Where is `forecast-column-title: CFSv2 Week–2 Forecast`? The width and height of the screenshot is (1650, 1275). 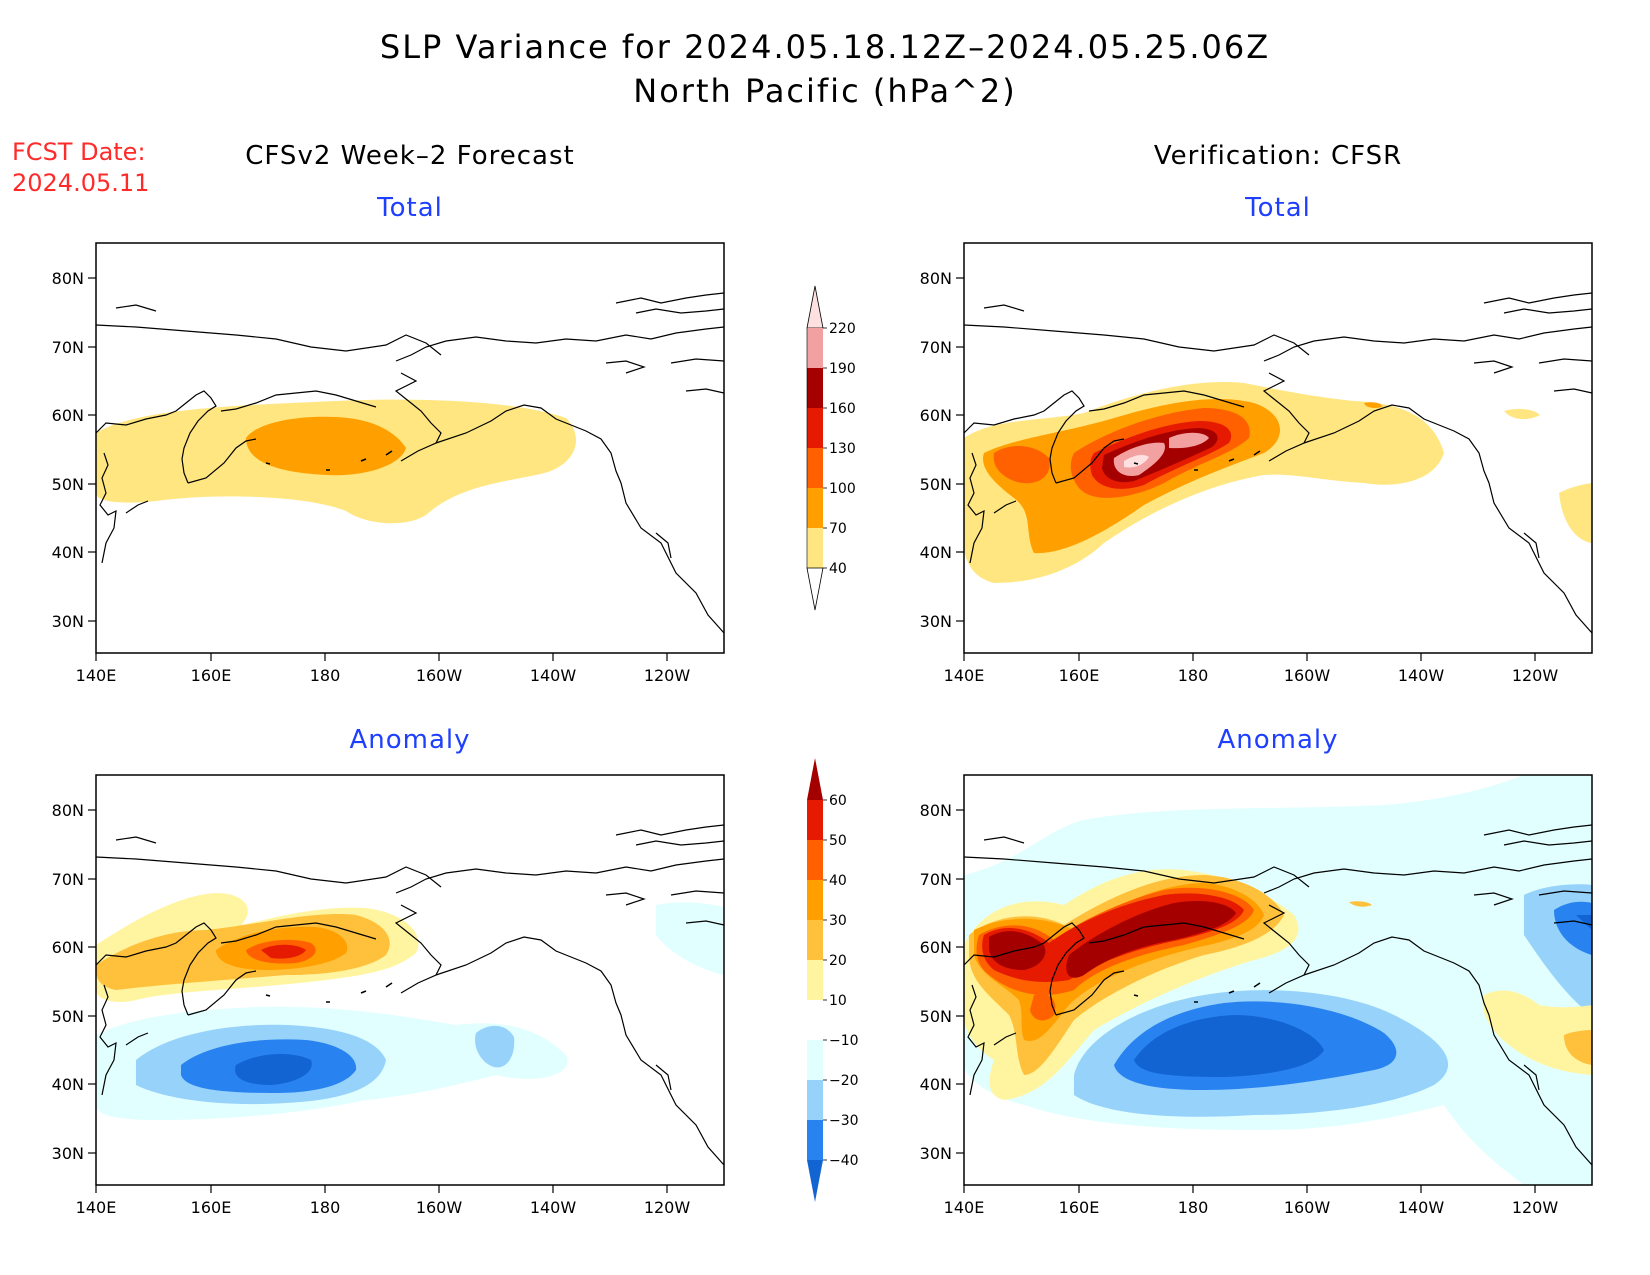 forecast-column-title: CFSv2 Week–2 Forecast is located at coordinates (410, 156).